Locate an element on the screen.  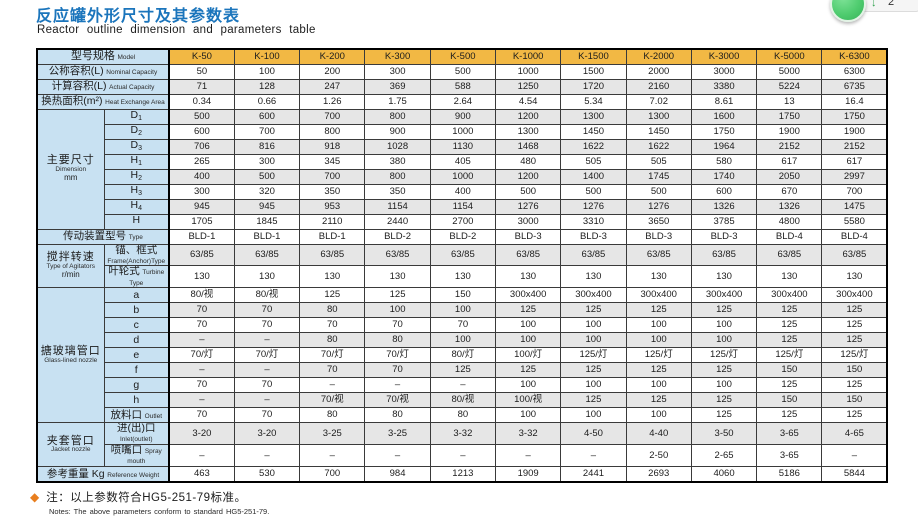
data-cell: 1130 is located at coordinates (463, 146).